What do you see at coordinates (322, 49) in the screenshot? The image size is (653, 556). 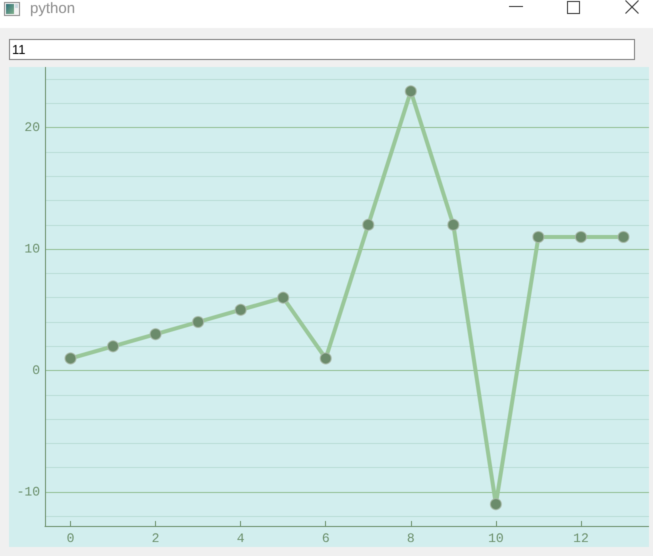 I see `text-field: 11` at bounding box center [322, 49].